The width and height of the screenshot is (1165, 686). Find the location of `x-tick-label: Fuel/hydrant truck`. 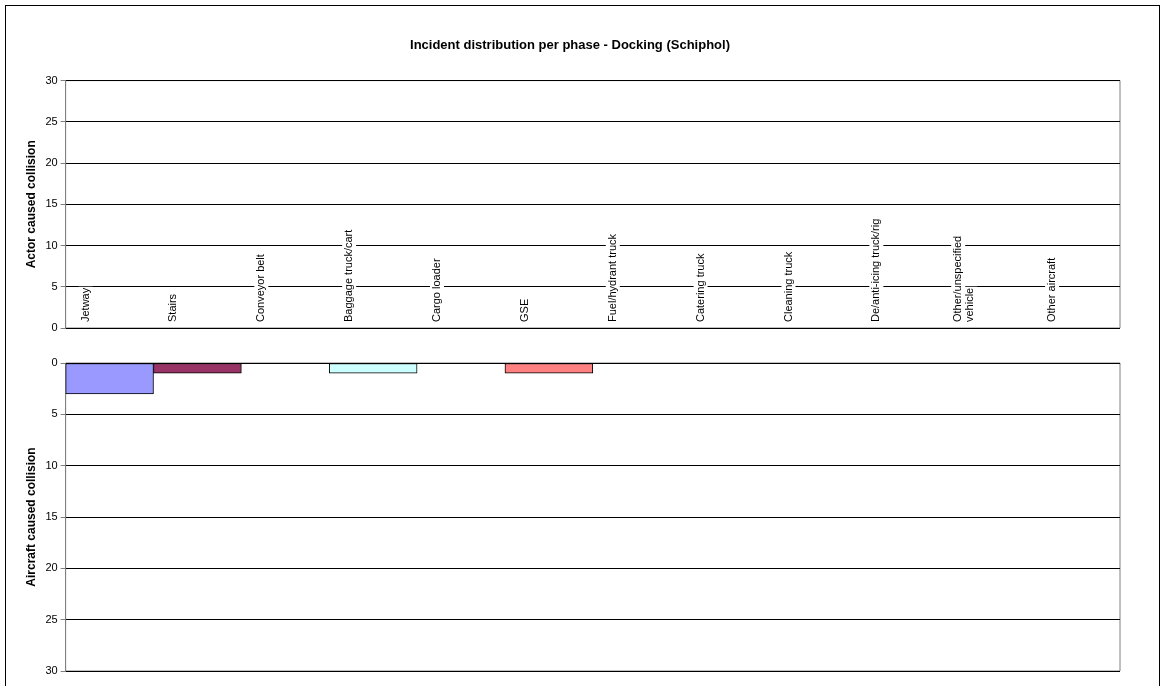

x-tick-label: Fuel/hydrant truck is located at coordinates (611, 277).